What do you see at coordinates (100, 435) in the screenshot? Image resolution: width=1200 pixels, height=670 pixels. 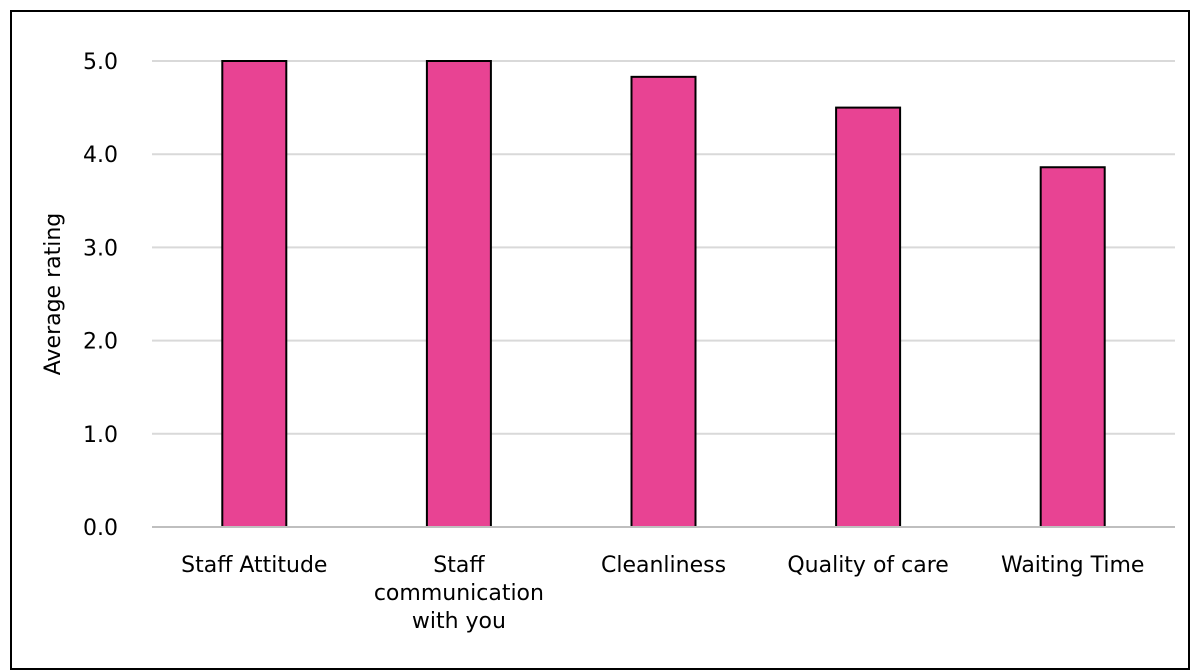 I see `y-tick-label-1: 1.0` at bounding box center [100, 435].